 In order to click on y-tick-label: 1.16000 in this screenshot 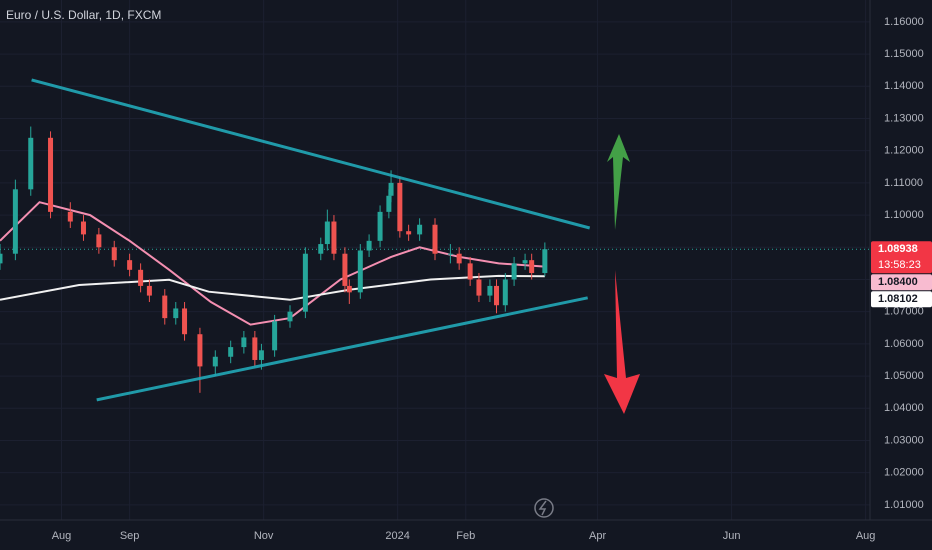, I will do `click(904, 22)`.